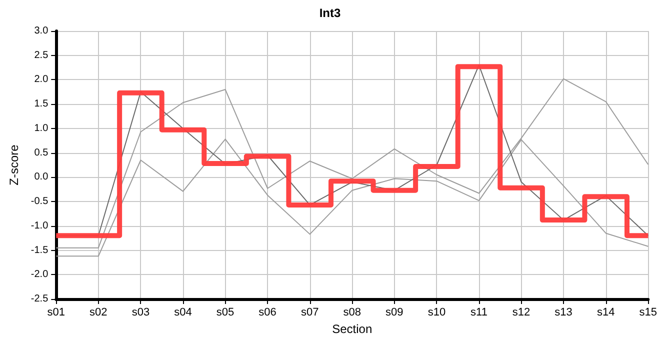  What do you see at coordinates (41, 80) in the screenshot?
I see `y-tick-label: 2.0` at bounding box center [41, 80].